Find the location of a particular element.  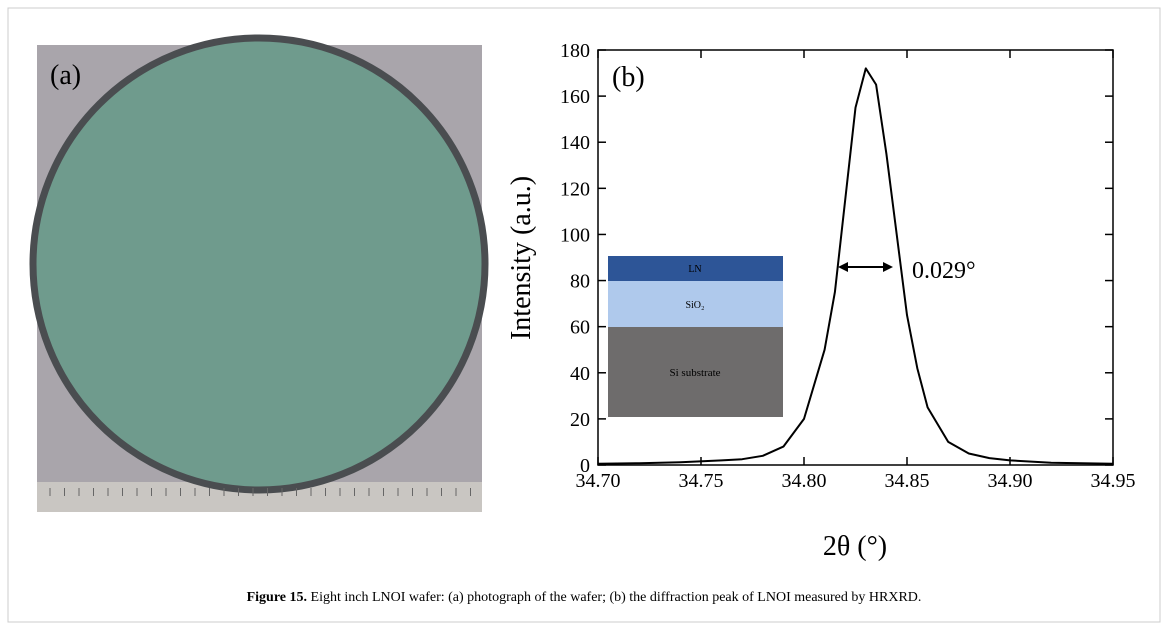

x-tick-label: 34.85 is located at coordinates (907, 481).